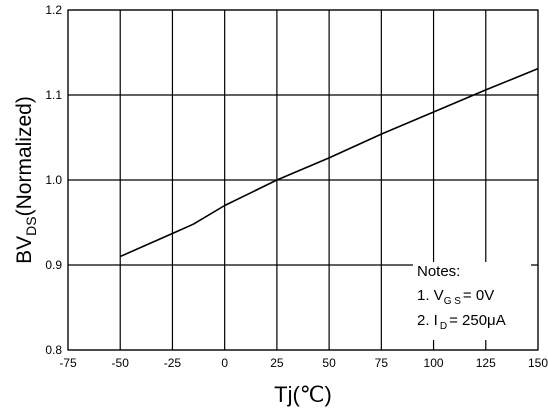  What do you see at coordinates (486, 363) in the screenshot?
I see `x-tick-label: 125` at bounding box center [486, 363].